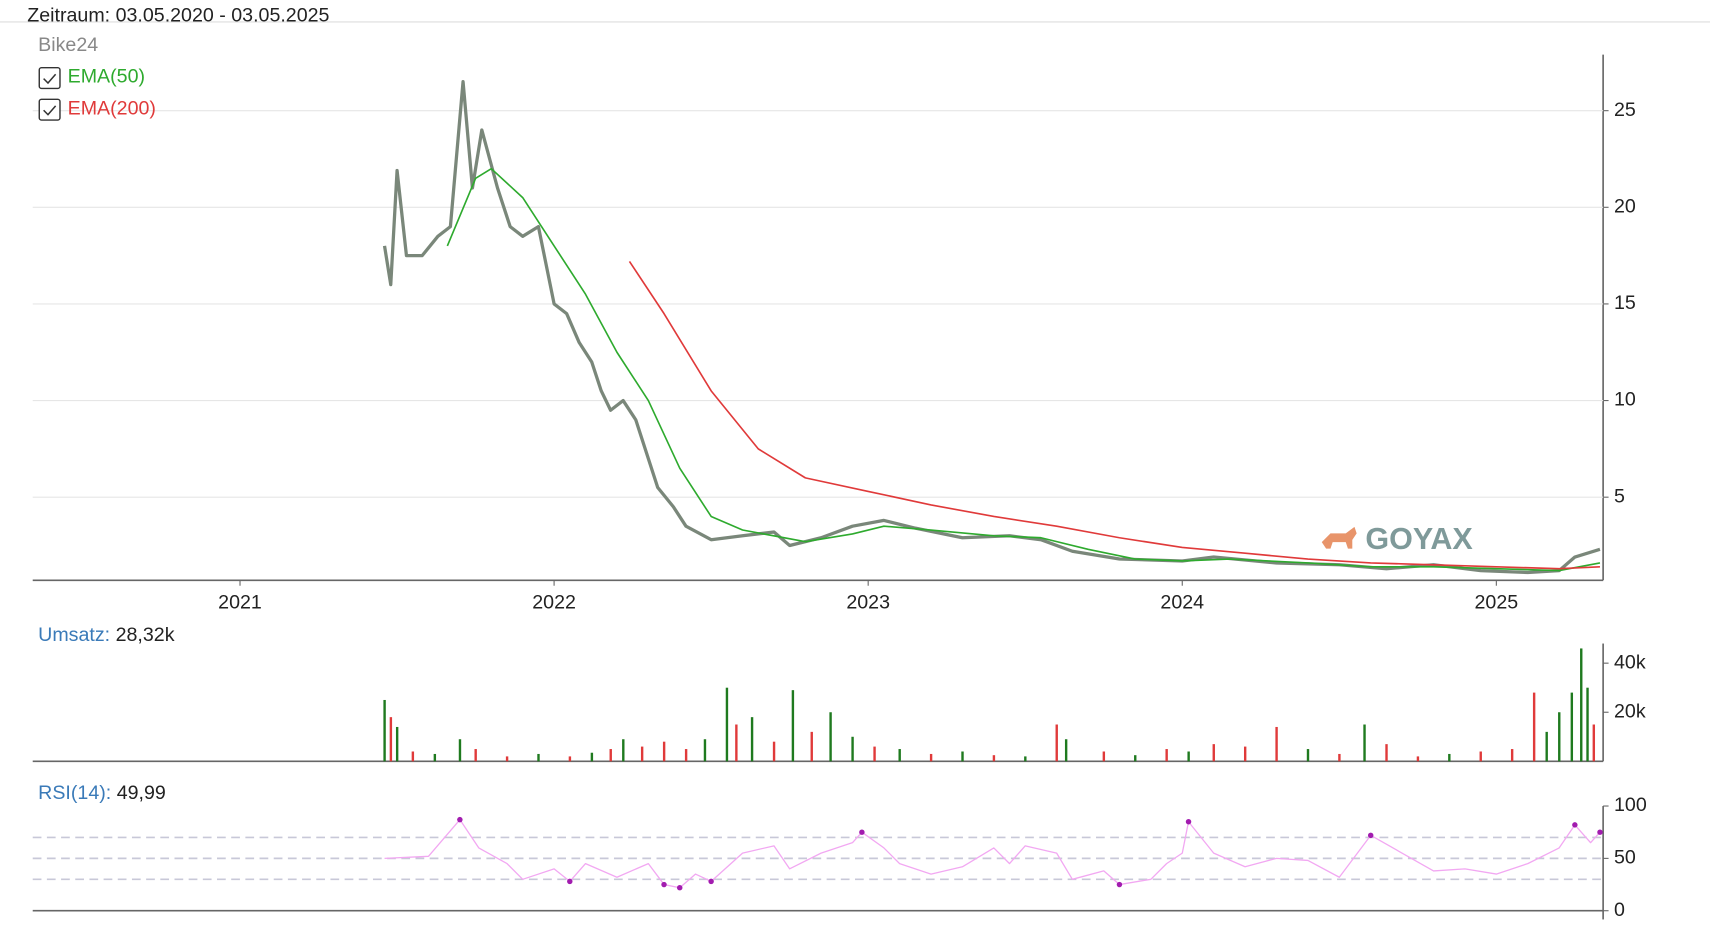  Describe the element at coordinates (145, 635) in the screenshot. I see `volume-current: 28,32k` at that location.